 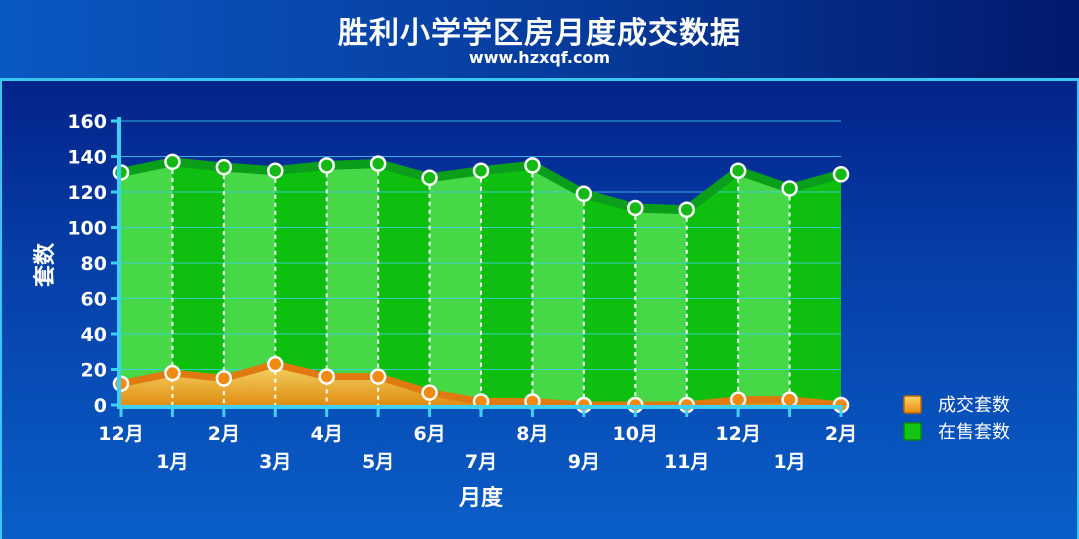 I want to click on y-axis-title: 套数, so click(x=45, y=264).